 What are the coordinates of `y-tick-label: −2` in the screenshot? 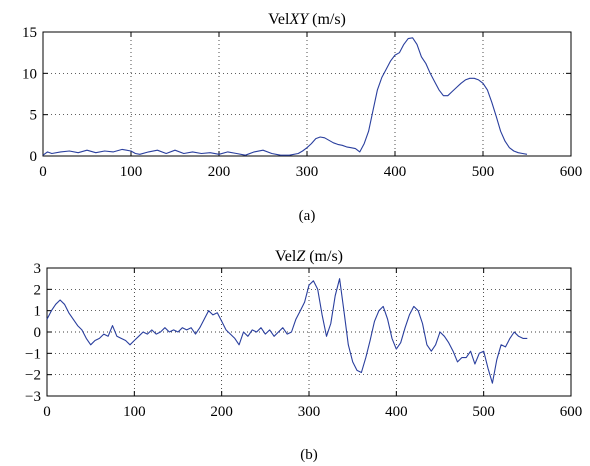 It's located at (33, 376).